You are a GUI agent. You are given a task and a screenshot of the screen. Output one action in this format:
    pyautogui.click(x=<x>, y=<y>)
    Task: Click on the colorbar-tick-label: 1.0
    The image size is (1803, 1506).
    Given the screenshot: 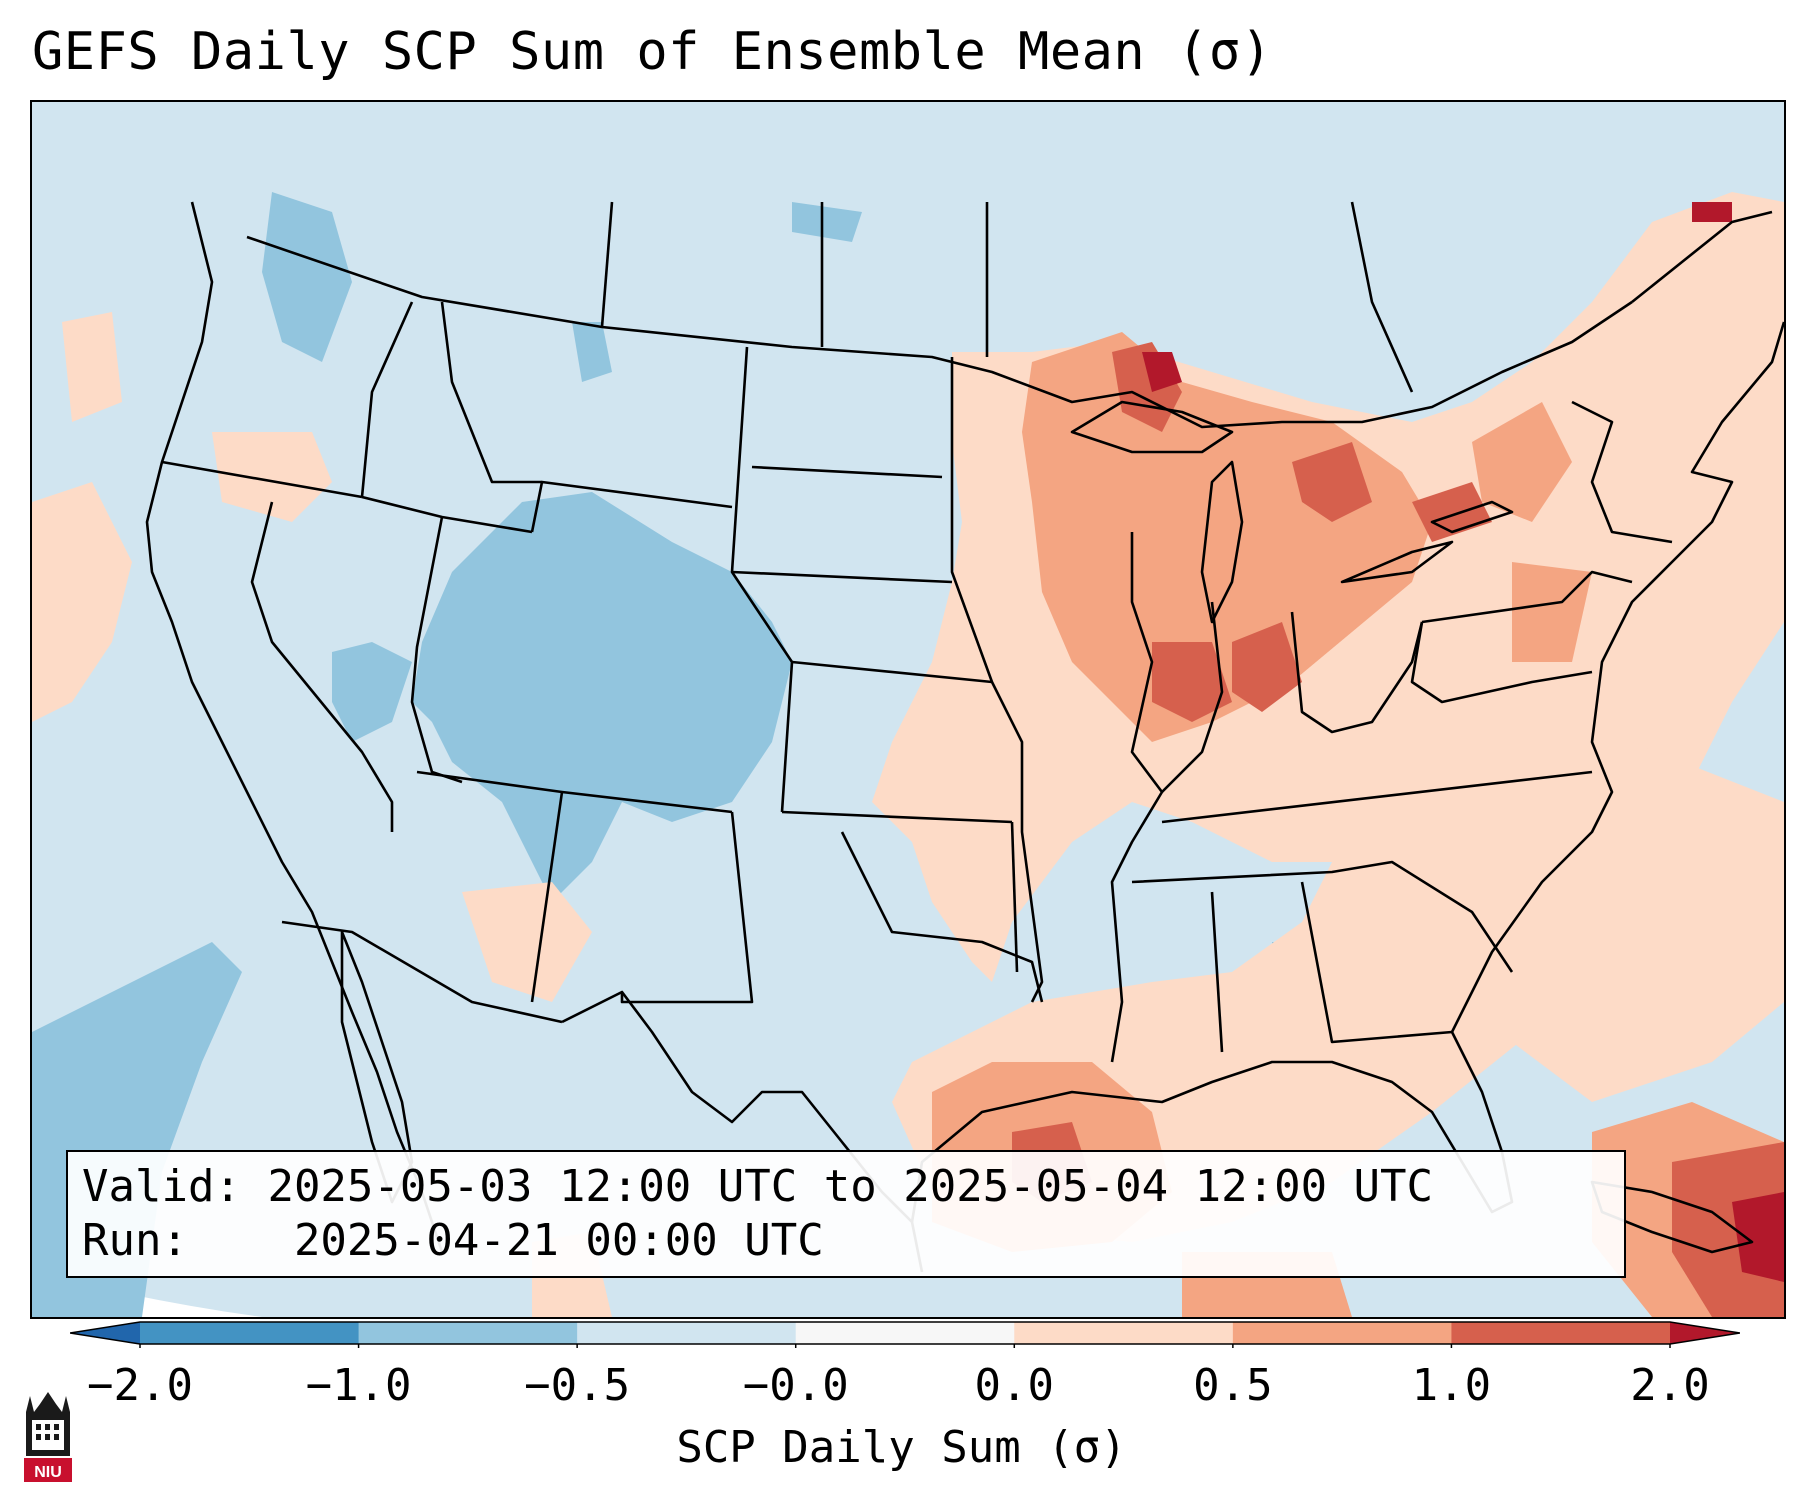 What is the action you would take?
    pyautogui.click(x=1451, y=1385)
    